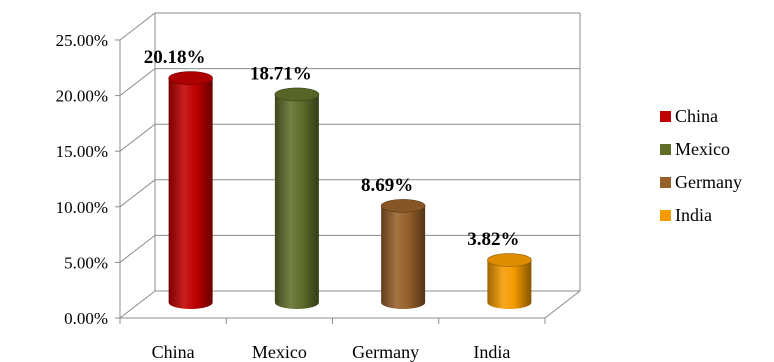  I want to click on y-tick-label: 5.00%, so click(86, 262).